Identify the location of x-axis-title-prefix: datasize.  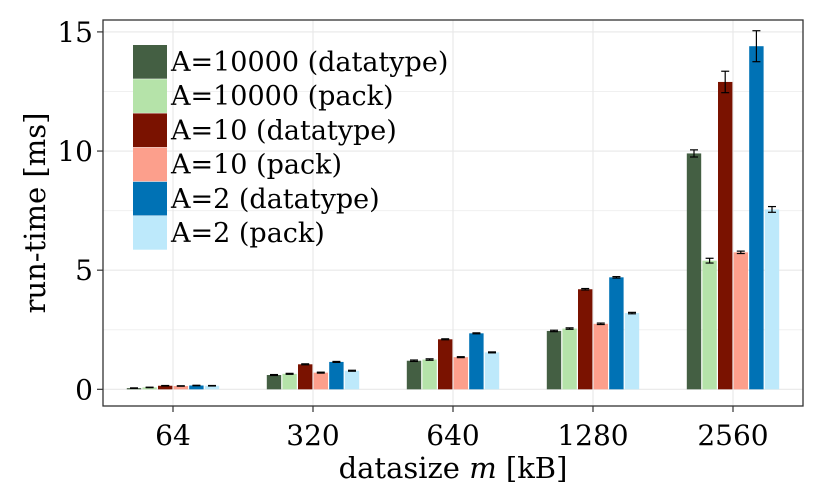
(404, 468).